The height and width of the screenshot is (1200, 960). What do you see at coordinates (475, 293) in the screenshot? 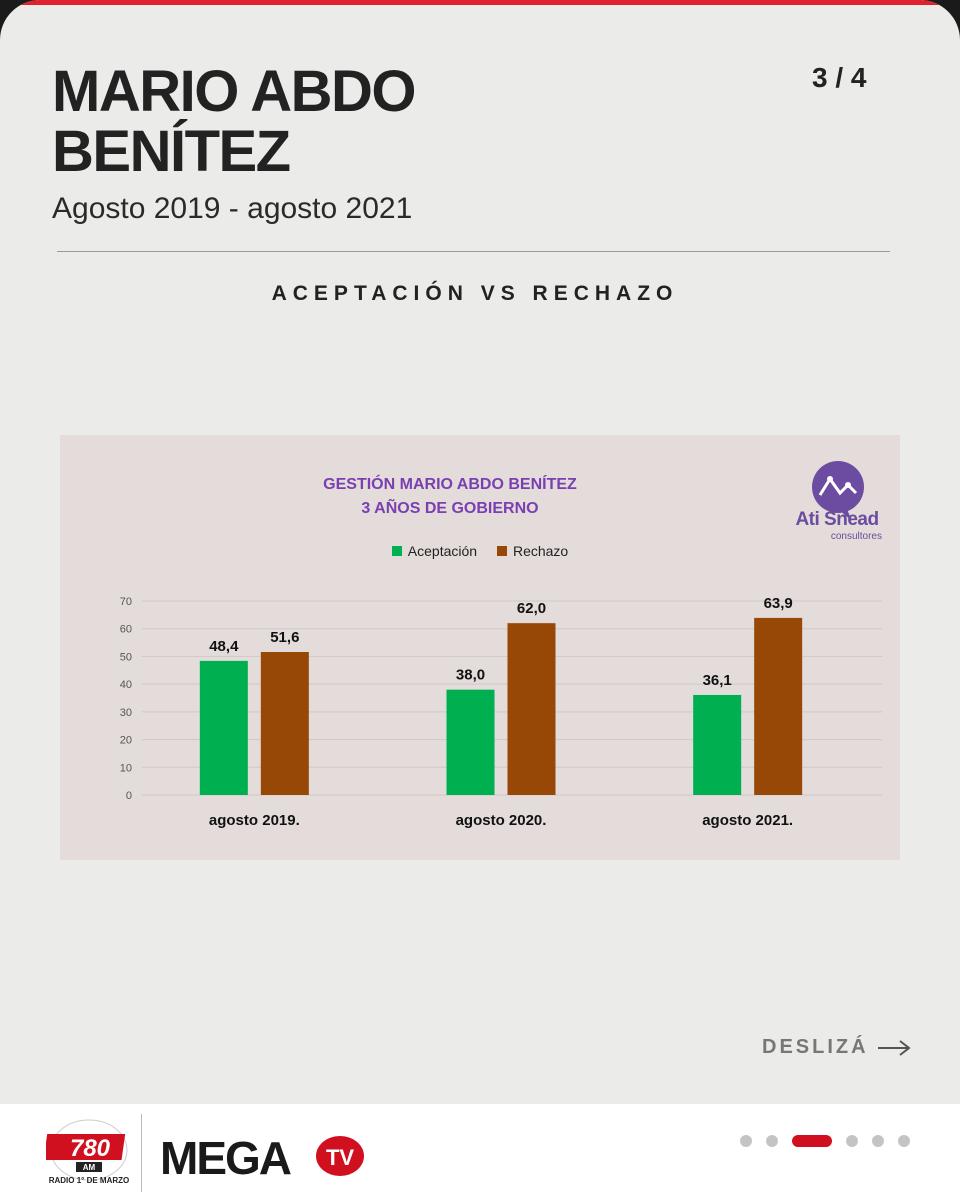
I see `section-heading: ACEPTACIÓN VS RECHAZO` at bounding box center [475, 293].